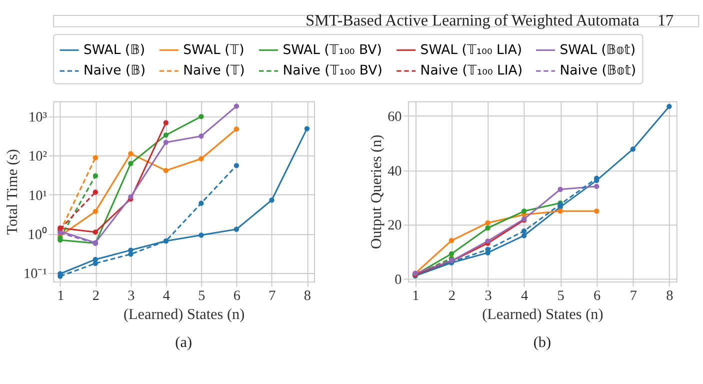 The width and height of the screenshot is (703, 384). Describe the element at coordinates (35, 274) in the screenshot. I see `y-tick-label: 10⁻¹` at that location.